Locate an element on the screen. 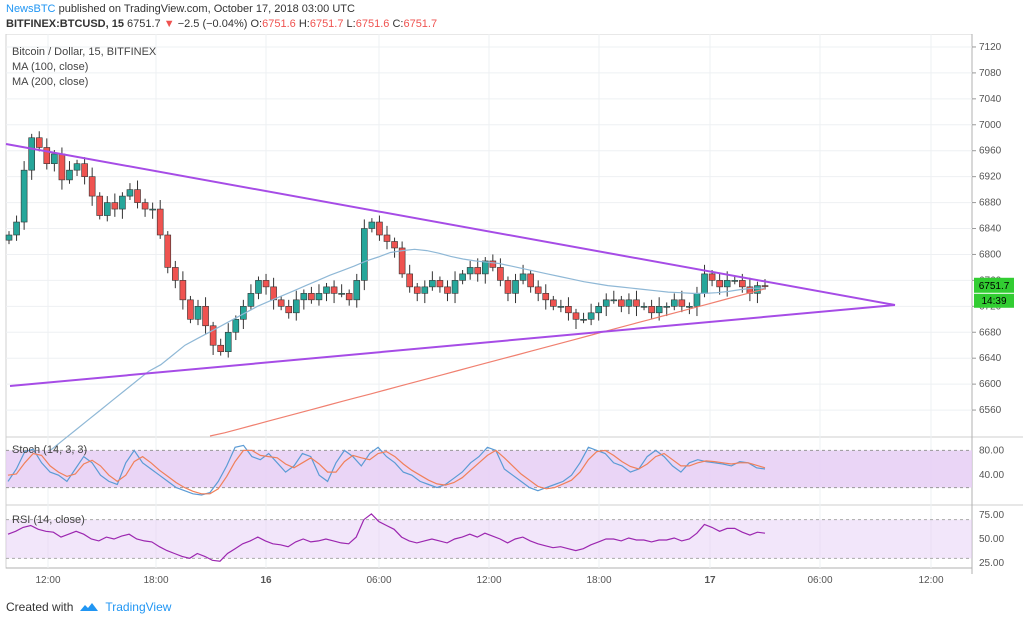 The image size is (1023, 624). stoch-legend: Stoch (14, 3, 3) is located at coordinates (49, 450).